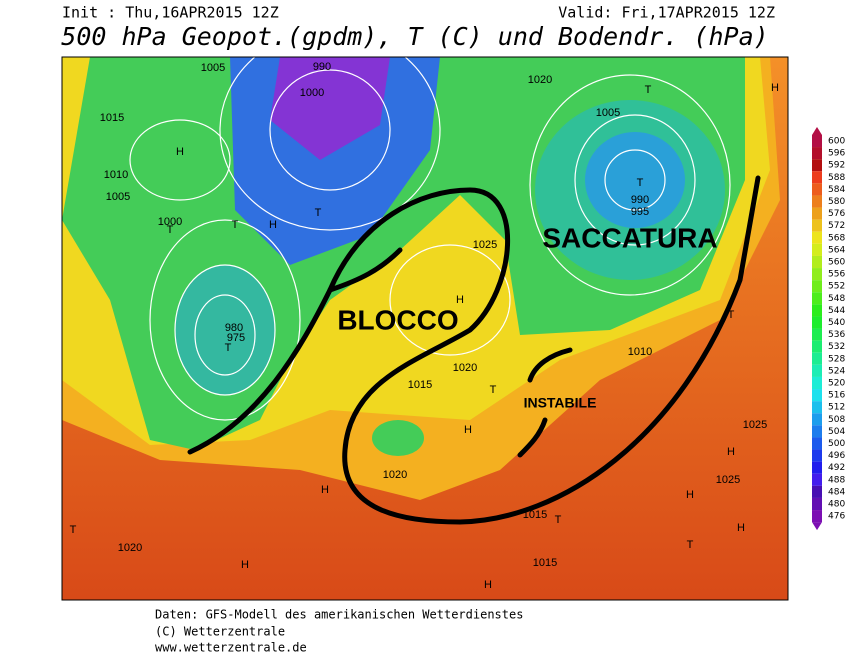 The height and width of the screenshot is (657, 850). What do you see at coordinates (836, 335) in the screenshot?
I see `colorbar-label: 536` at bounding box center [836, 335].